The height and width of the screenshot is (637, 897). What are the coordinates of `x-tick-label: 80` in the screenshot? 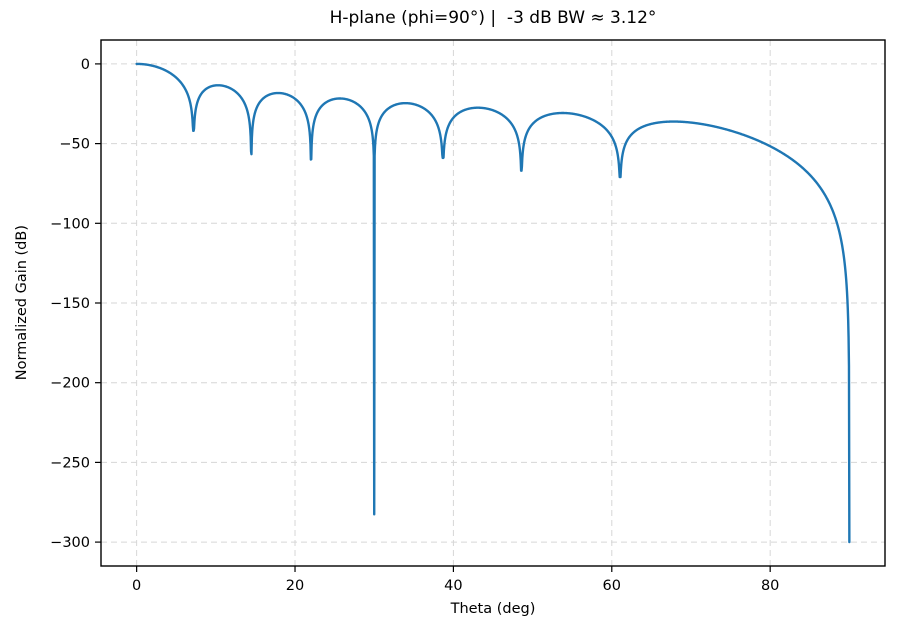 It's located at (770, 586).